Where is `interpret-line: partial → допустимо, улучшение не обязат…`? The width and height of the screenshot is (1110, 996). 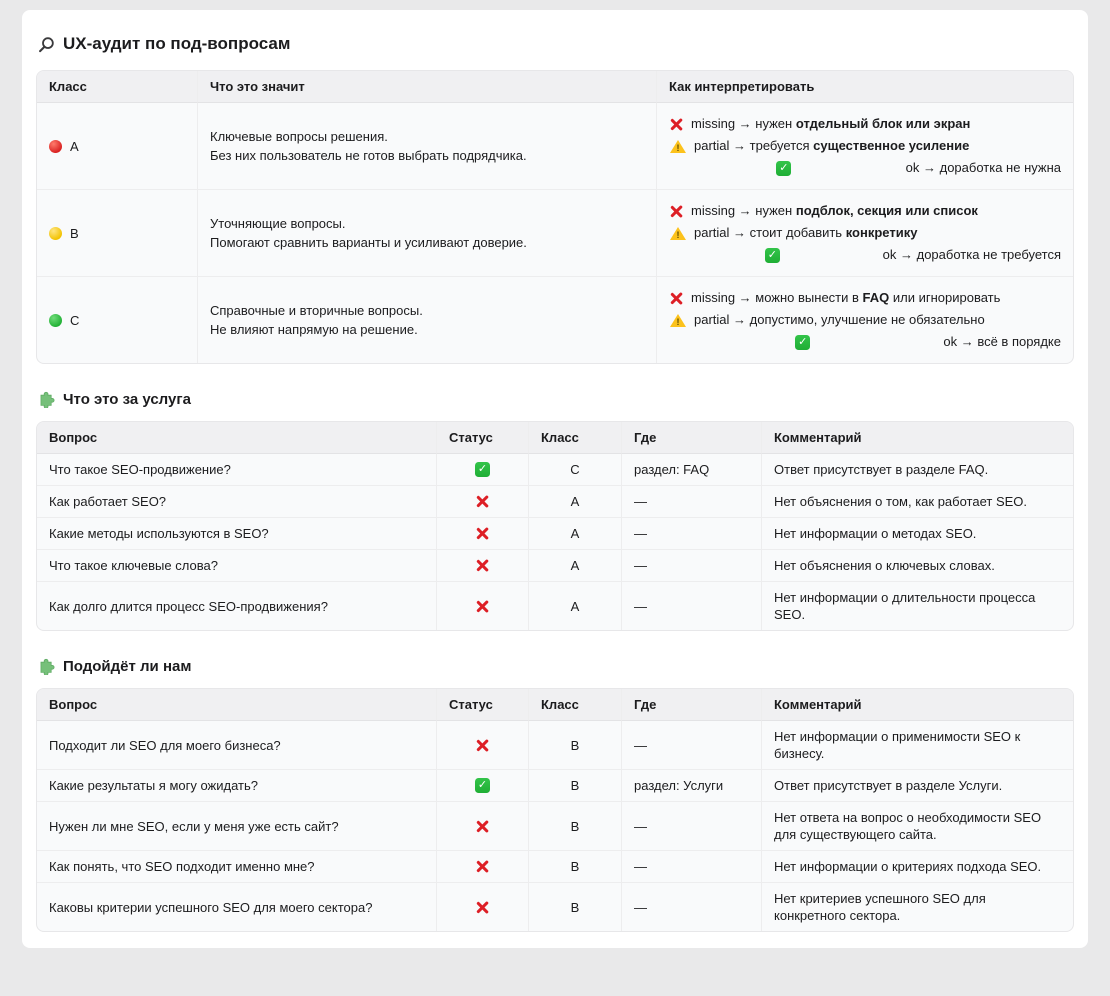 interpret-line: partial → допустимо, улучшение не обязат… is located at coordinates (865, 320).